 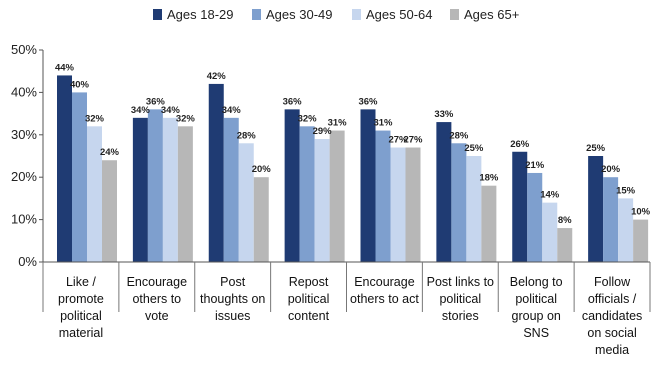 What do you see at coordinates (536, 307) in the screenshot?
I see `x-category-label: Belong to political group on SNS` at bounding box center [536, 307].